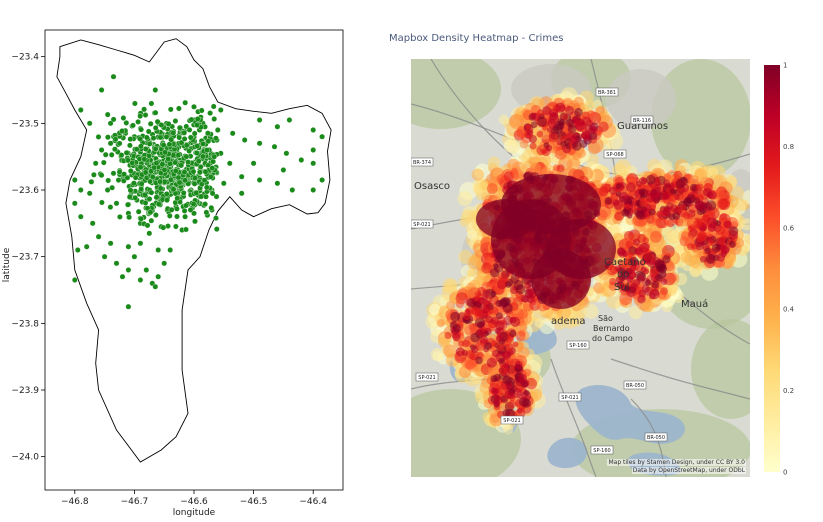  I want to click on road-shield: BR-116, so click(642, 120).